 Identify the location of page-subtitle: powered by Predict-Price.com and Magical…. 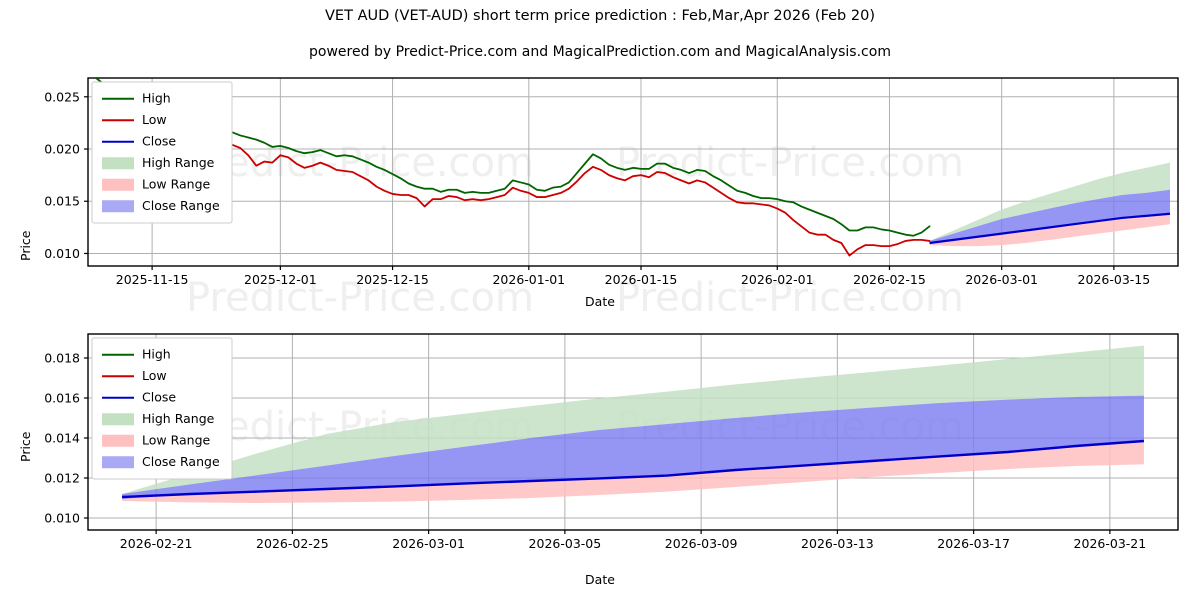
(600, 52).